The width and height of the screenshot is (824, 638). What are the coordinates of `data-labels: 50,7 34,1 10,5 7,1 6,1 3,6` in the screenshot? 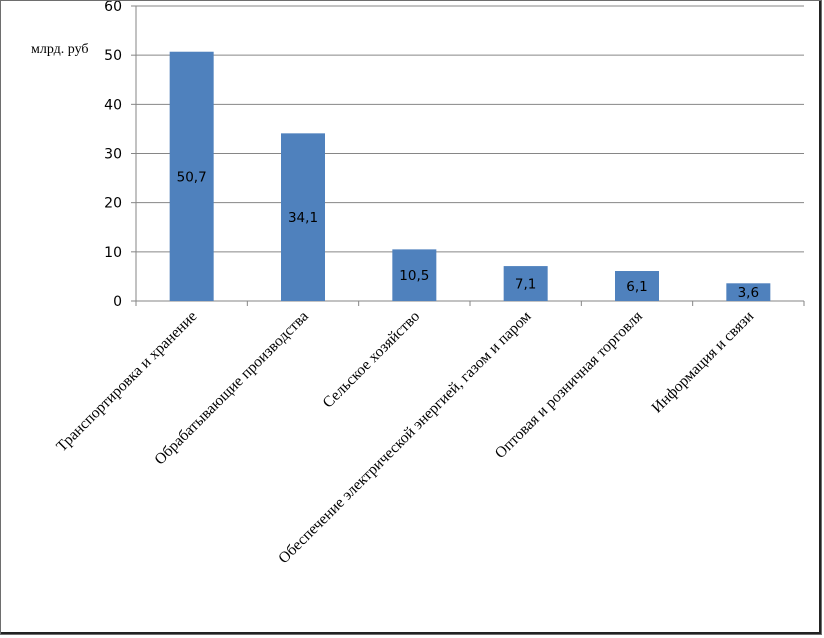 It's located at (468, 235).